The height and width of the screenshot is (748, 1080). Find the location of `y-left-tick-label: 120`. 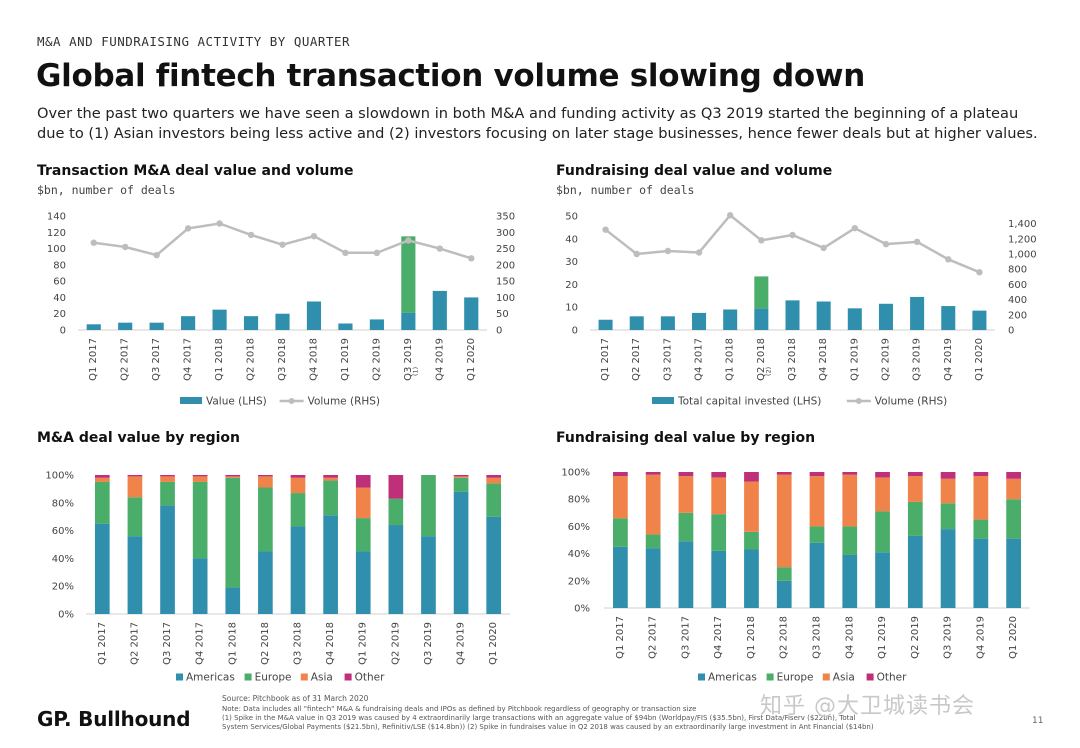

y-left-tick-label: 120 is located at coordinates (56, 233).